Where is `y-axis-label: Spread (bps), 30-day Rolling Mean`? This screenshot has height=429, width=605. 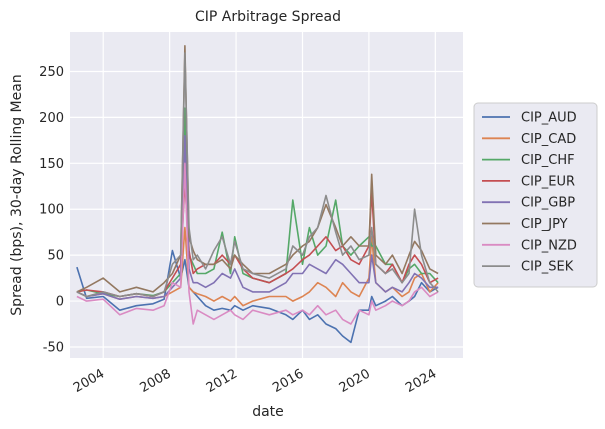
y-axis-label: Spread (bps), 30-day Rolling Mean is located at coordinates (17, 194).